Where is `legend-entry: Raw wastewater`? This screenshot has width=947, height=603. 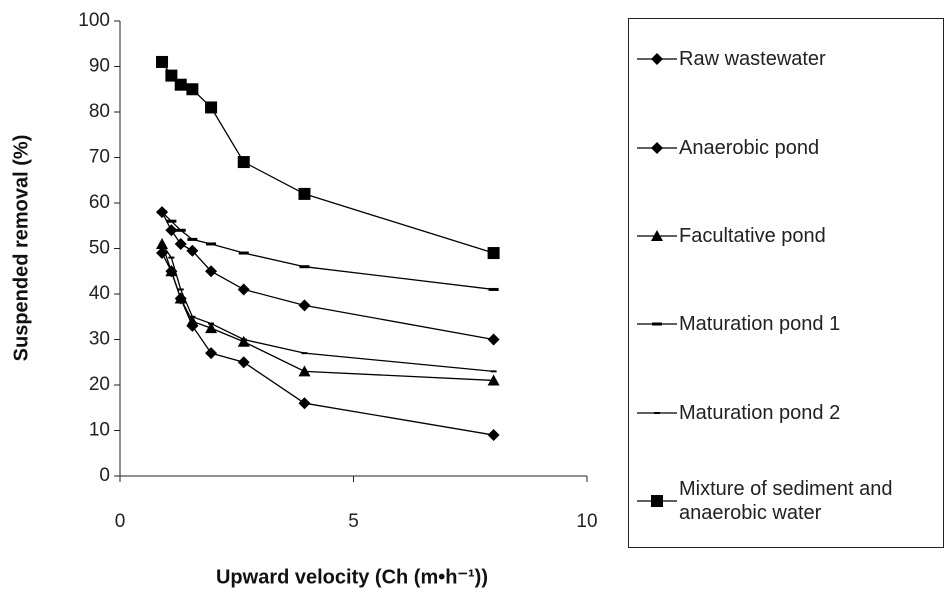
legend-entry: Raw wastewater is located at coordinates (782, 59).